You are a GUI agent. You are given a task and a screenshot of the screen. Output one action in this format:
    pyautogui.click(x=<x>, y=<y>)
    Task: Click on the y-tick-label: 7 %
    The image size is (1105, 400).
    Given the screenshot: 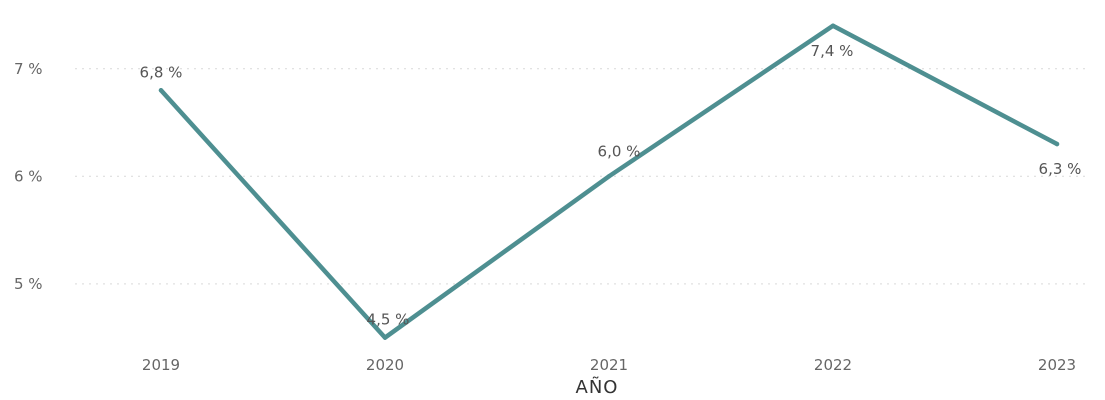 What is the action you would take?
    pyautogui.click(x=28, y=69)
    